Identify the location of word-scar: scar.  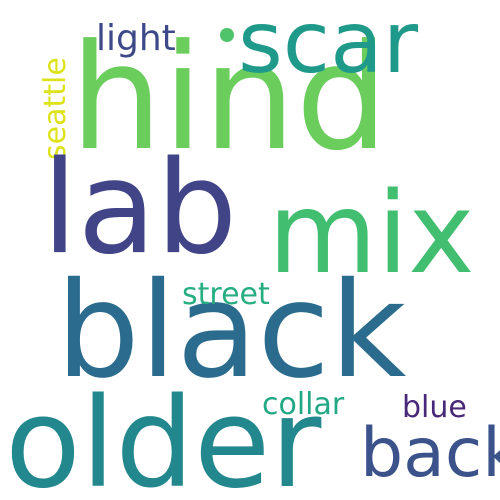
(328, 46).